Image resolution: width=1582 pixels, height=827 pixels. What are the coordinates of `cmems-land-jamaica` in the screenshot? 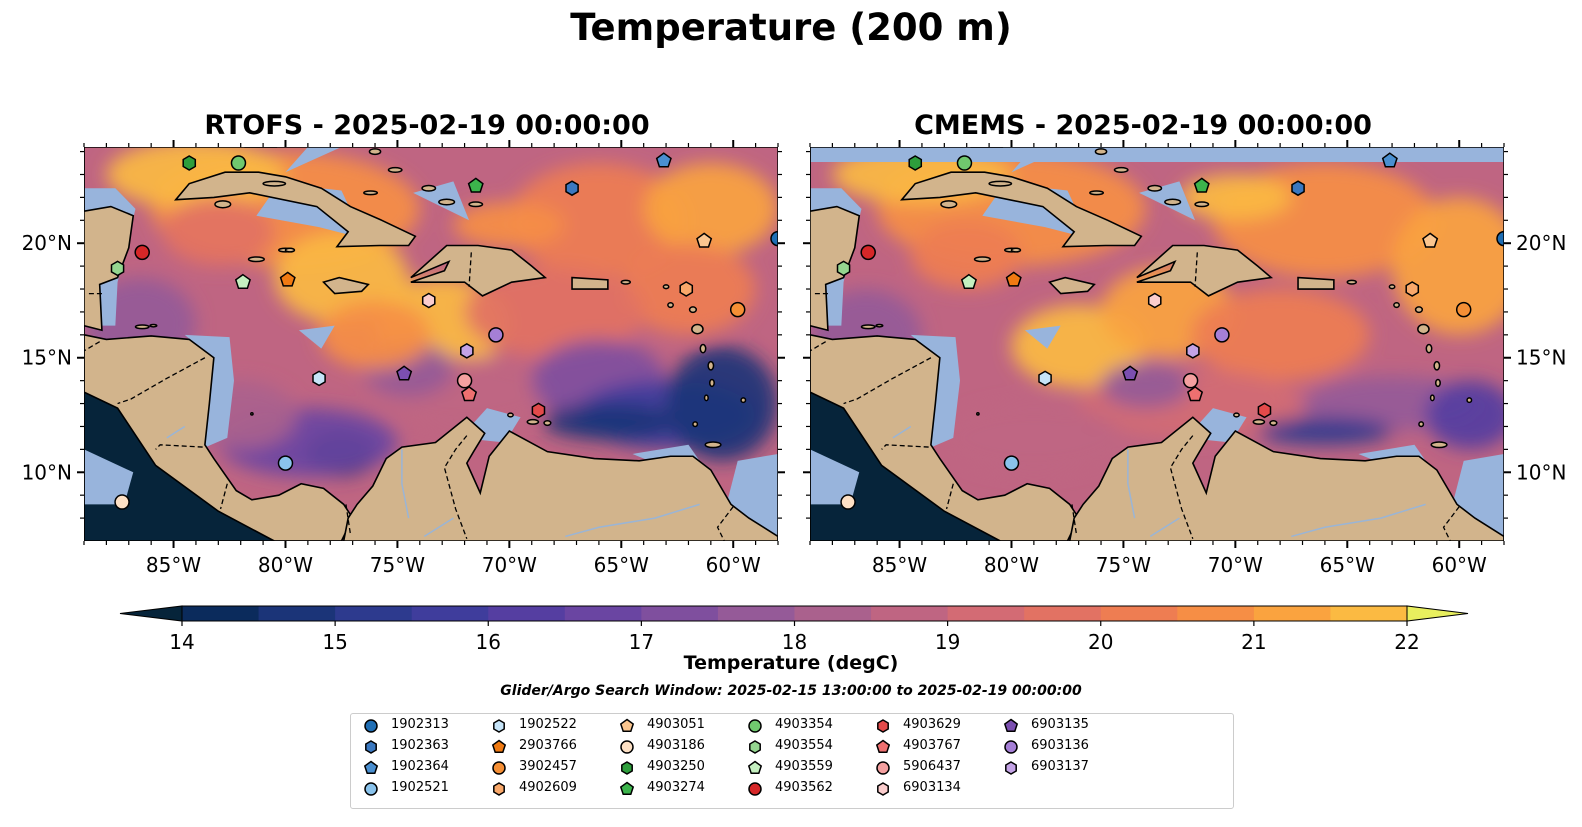 It's located at (1072, 285).